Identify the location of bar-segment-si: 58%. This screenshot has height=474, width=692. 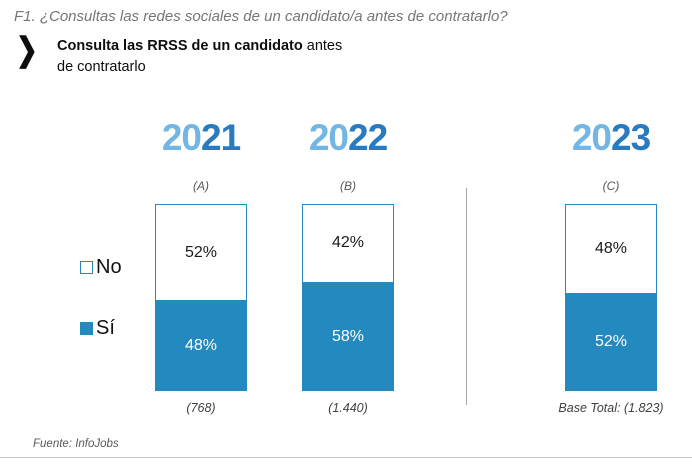
(348, 336).